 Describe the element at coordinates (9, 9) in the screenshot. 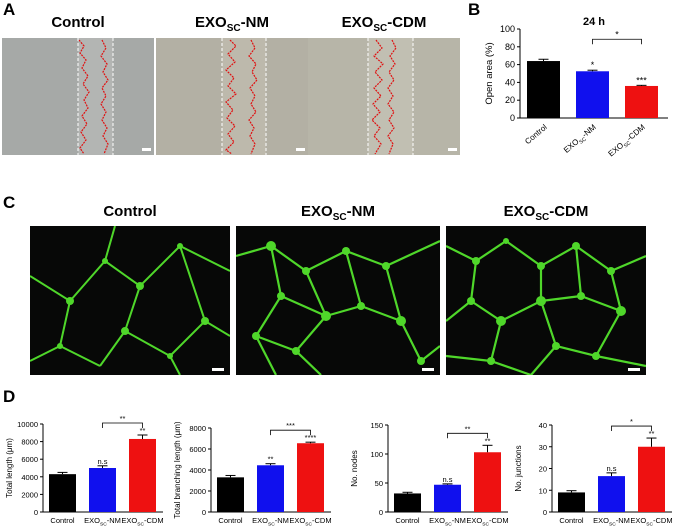

I see `panel-label-a: A` at that location.